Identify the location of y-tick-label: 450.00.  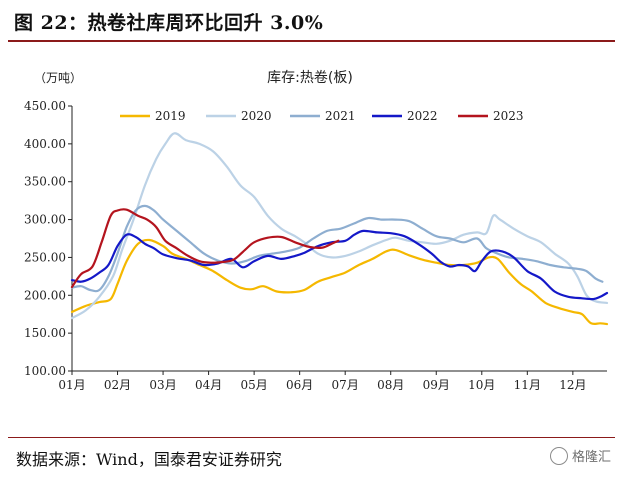
(45, 106).